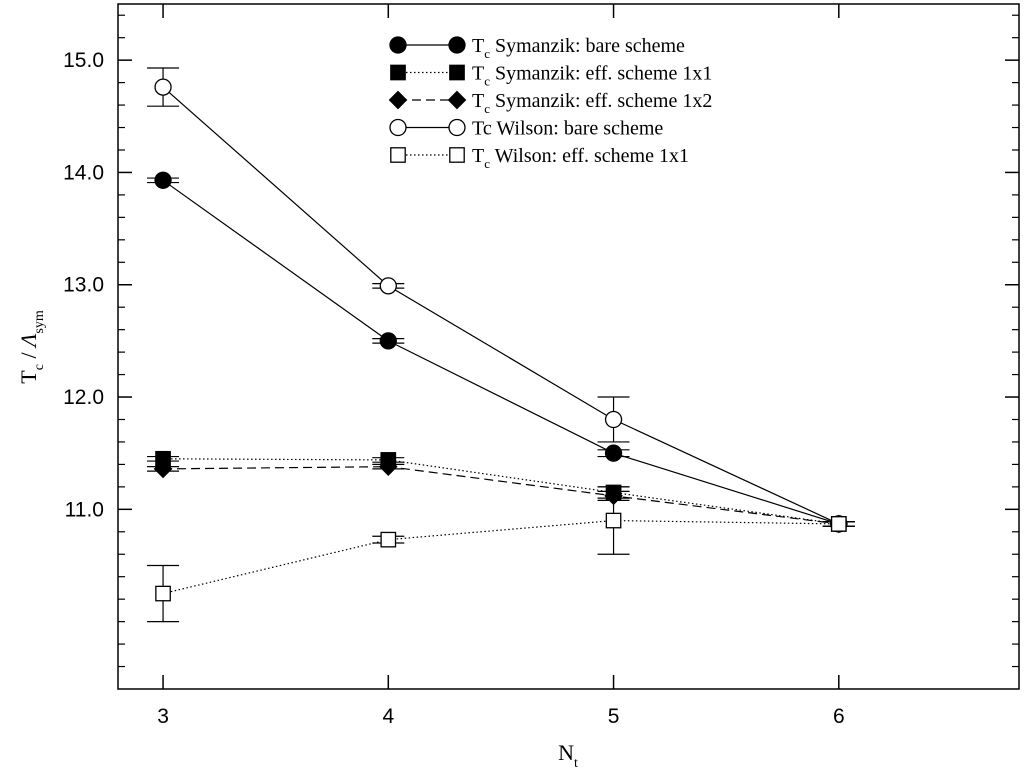 This screenshot has height=776, width=1024. I want to click on legend-entry-3: Tc Wilson: bare scheme, so click(526, 129).